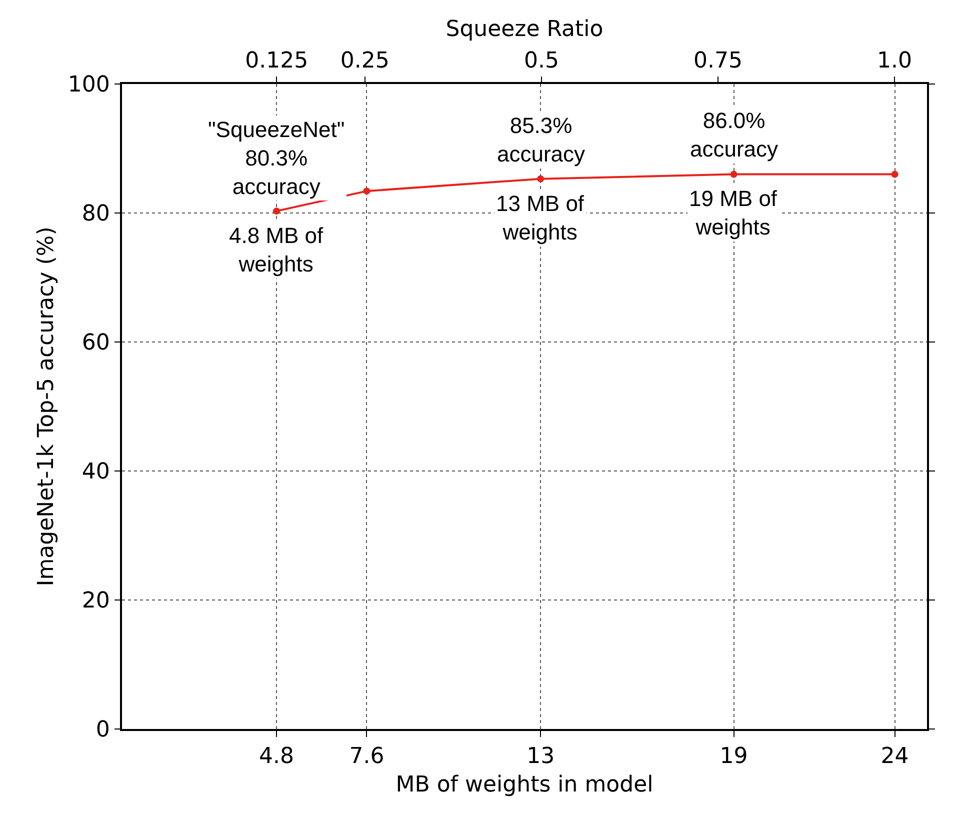 The height and width of the screenshot is (814, 963). Describe the element at coordinates (365, 61) in the screenshot. I see `x2-tick-label: 0.25` at that location.